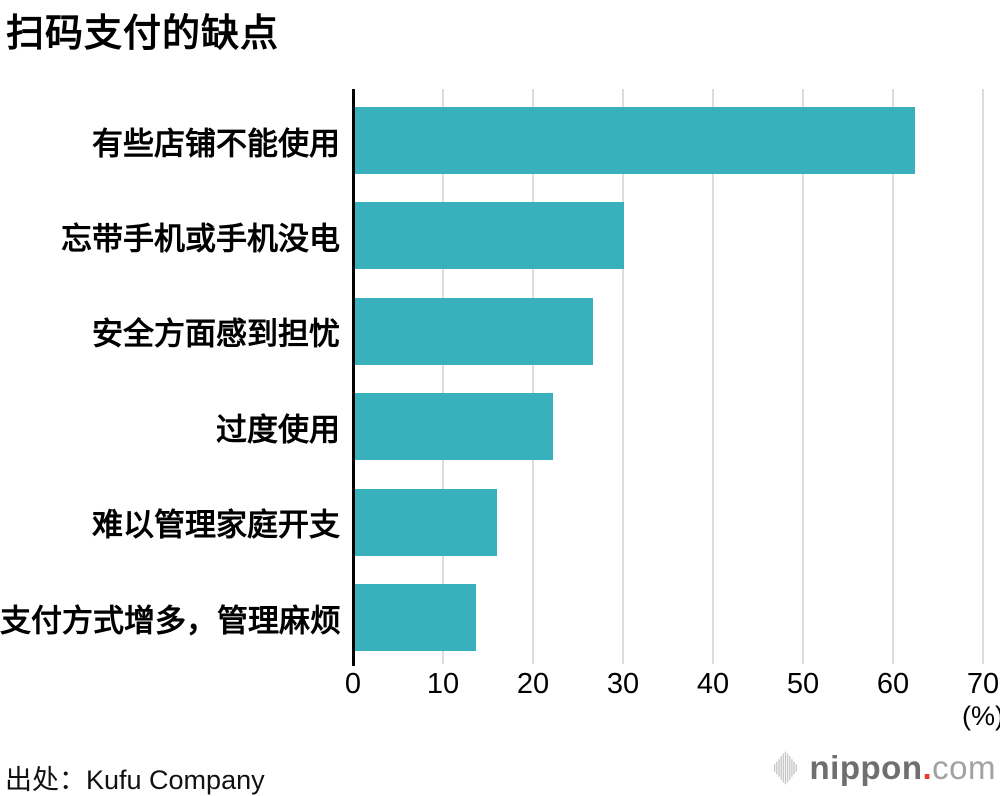 This screenshot has width=1000, height=796. What do you see at coordinates (981, 716) in the screenshot?
I see `unit-label: (%)` at bounding box center [981, 716].